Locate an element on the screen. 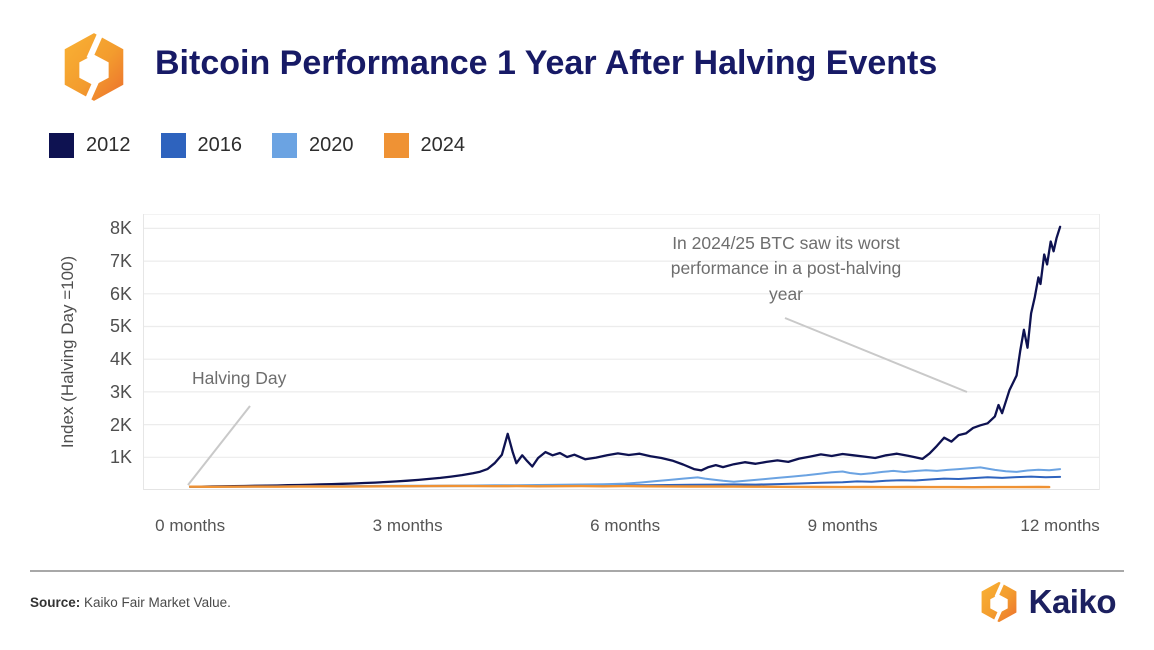 Image resolution: width=1154 pixels, height=650 pixels. y-tick-8K: 8K is located at coordinates (120, 228).